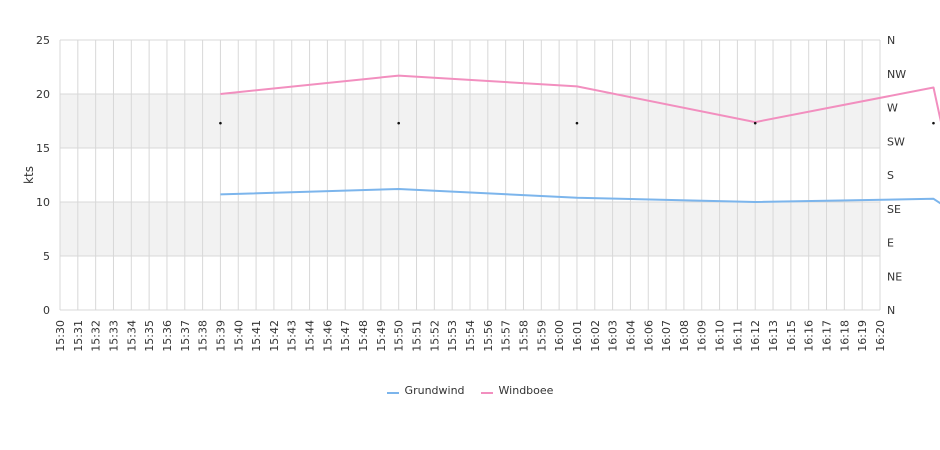  What do you see at coordinates (43, 40) in the screenshot?
I see `y-tick-label: 25` at bounding box center [43, 40].